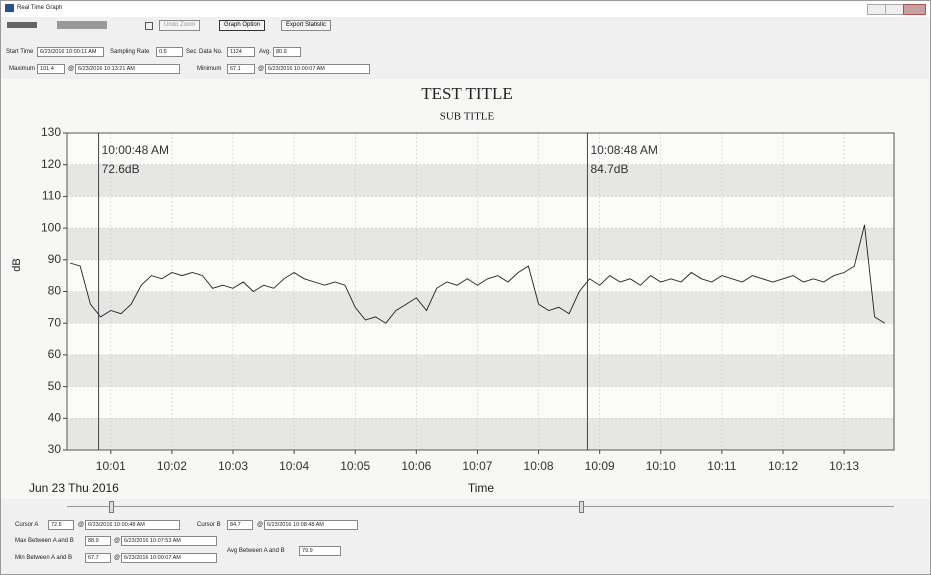 The height and width of the screenshot is (575, 931). What do you see at coordinates (22, 69) in the screenshot?
I see `field-label: Maximum` at bounding box center [22, 69].